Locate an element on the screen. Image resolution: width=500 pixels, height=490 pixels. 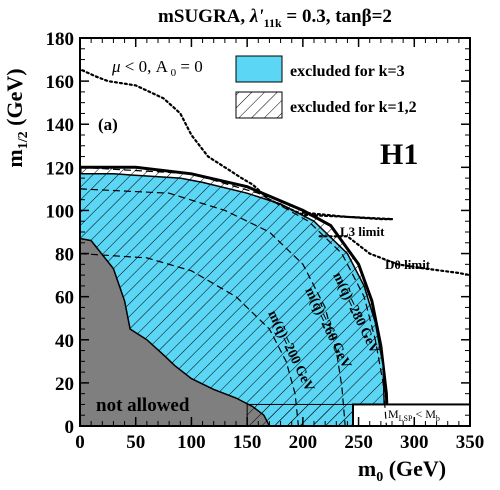
y-tick-label-120: 120 is located at coordinates (60, 168).